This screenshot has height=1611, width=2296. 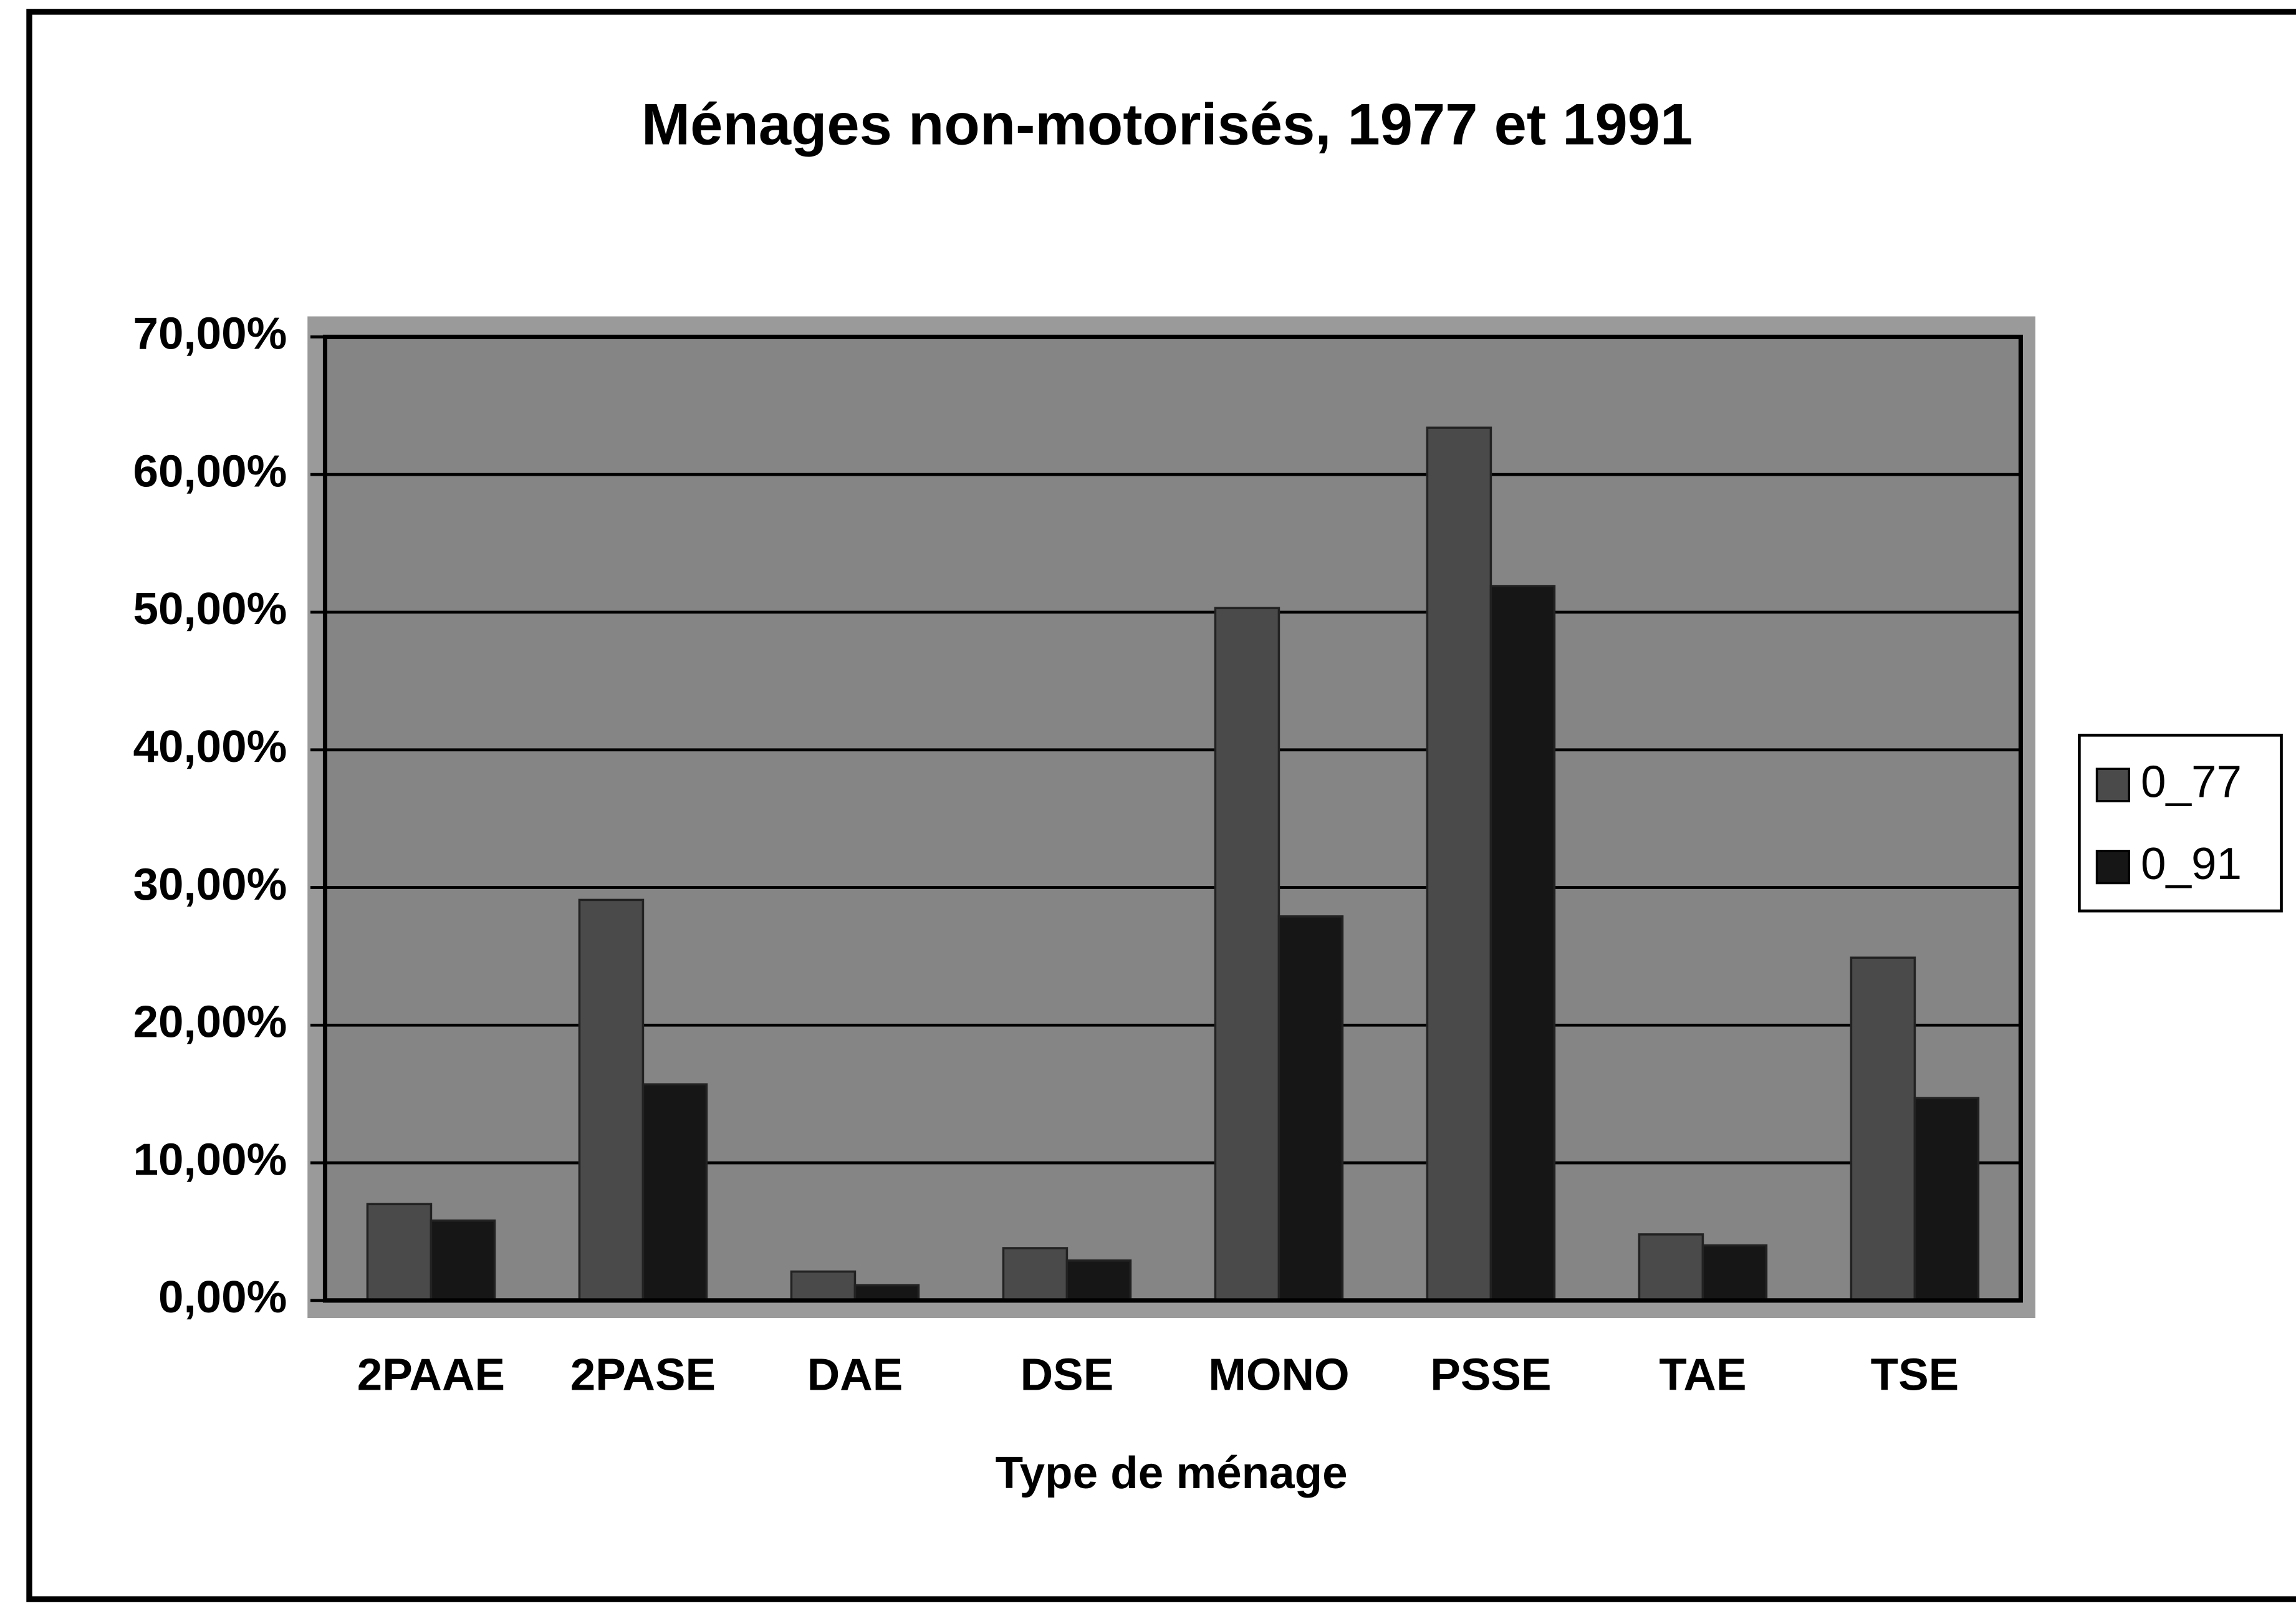 What do you see at coordinates (210, 334) in the screenshot?
I see `y-tick-label: 70,00%` at bounding box center [210, 334].